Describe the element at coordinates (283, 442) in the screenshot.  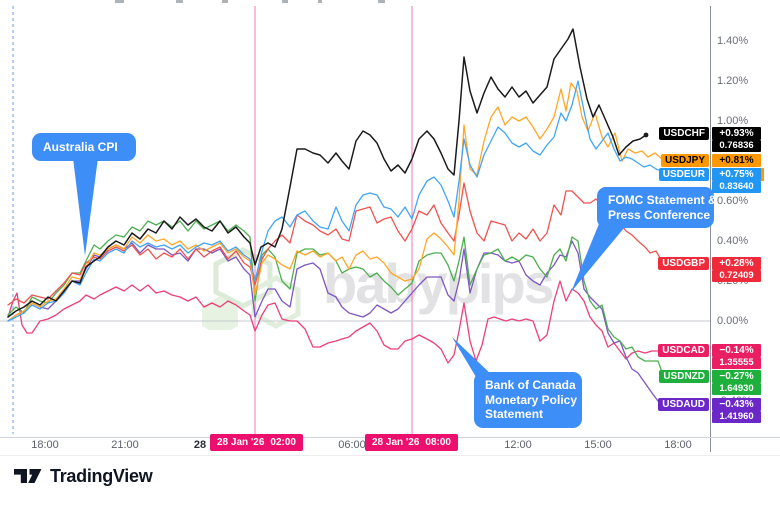
I see `event-badge-time: 02:00` at that location.